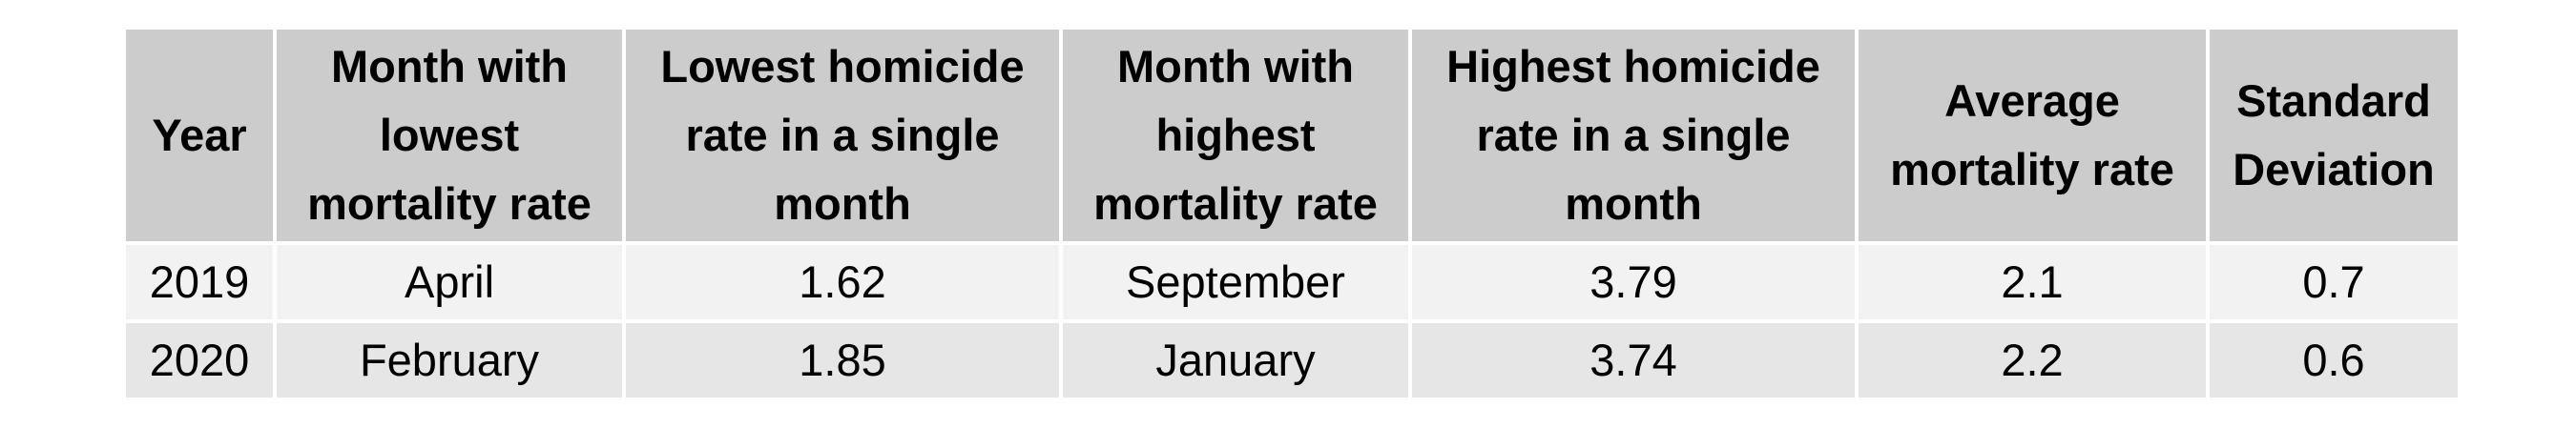 This screenshot has width=2576, height=429. Describe the element at coordinates (2032, 282) in the screenshot. I see `cell-average-rate: 2.1` at that location.